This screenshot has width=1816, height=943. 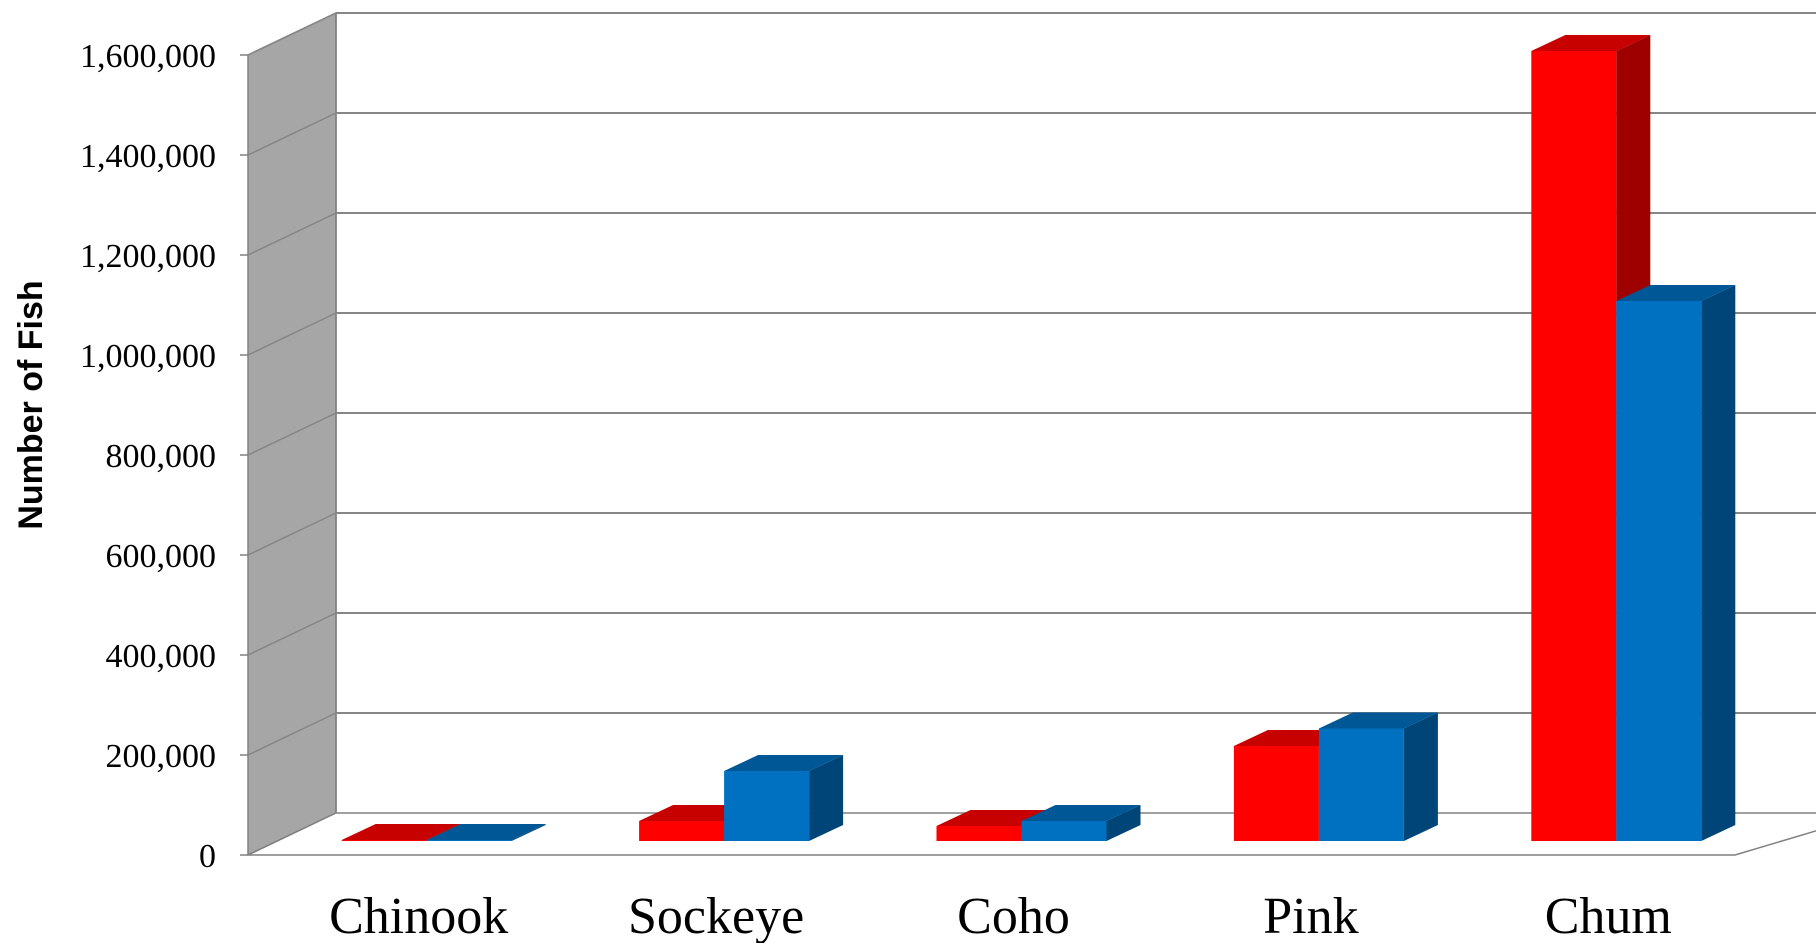 What do you see at coordinates (1310, 915) in the screenshot?
I see `category-label: Pink` at bounding box center [1310, 915].